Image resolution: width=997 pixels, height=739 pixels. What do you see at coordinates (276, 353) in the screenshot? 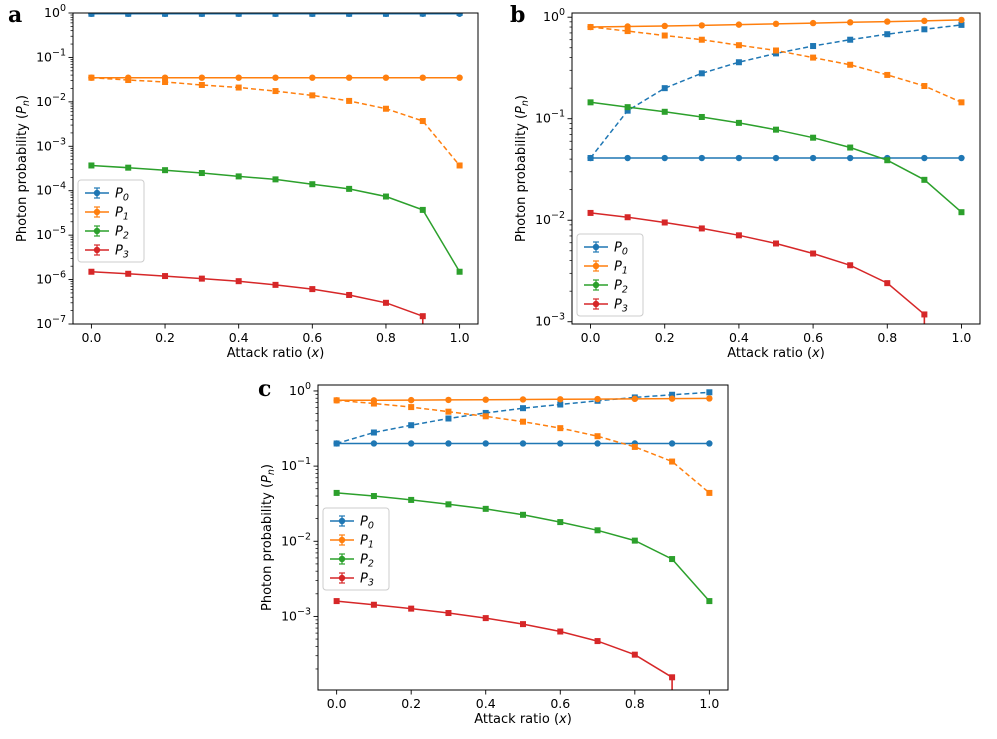
I see `x-axis-label: Attack ratio (x)` at bounding box center [276, 353].